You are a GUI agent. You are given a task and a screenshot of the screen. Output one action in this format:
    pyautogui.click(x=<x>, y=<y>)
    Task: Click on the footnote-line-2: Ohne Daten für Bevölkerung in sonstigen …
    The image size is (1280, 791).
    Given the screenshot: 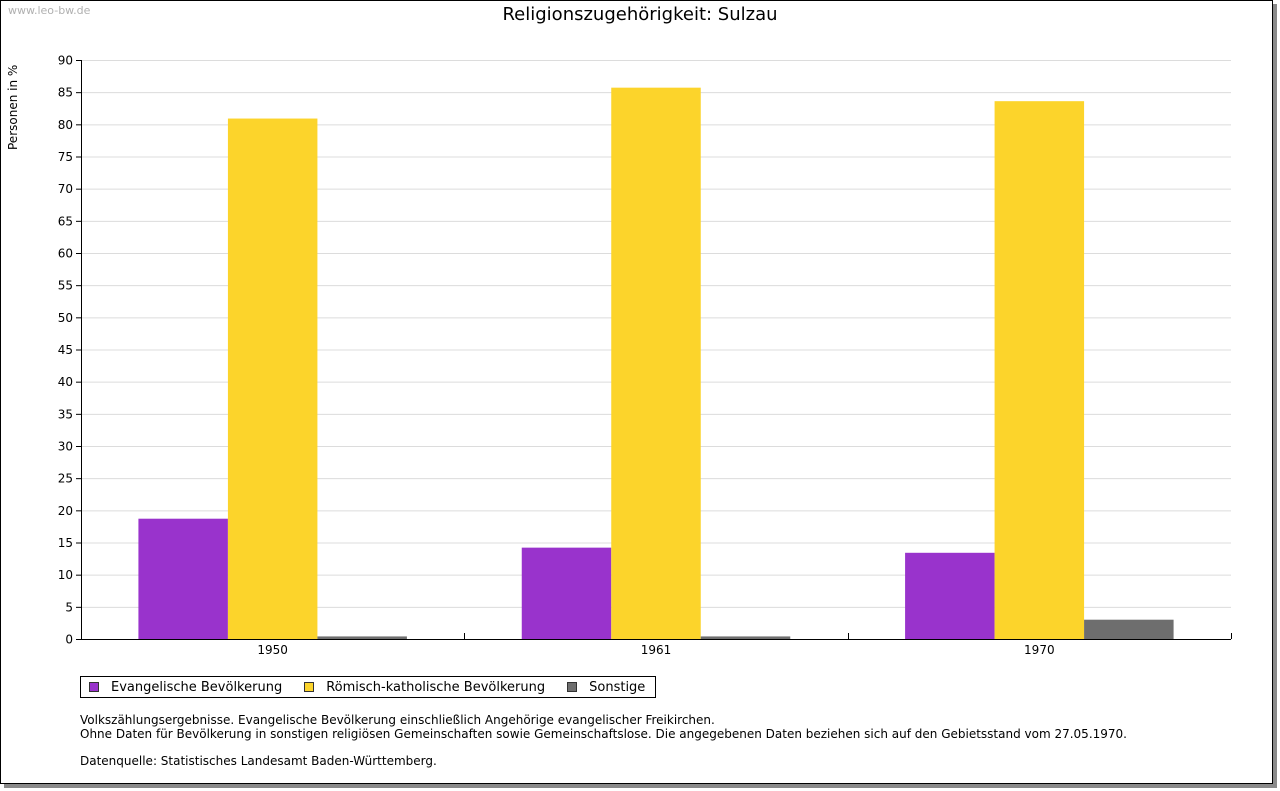 What is the action you would take?
    pyautogui.click(x=603, y=734)
    